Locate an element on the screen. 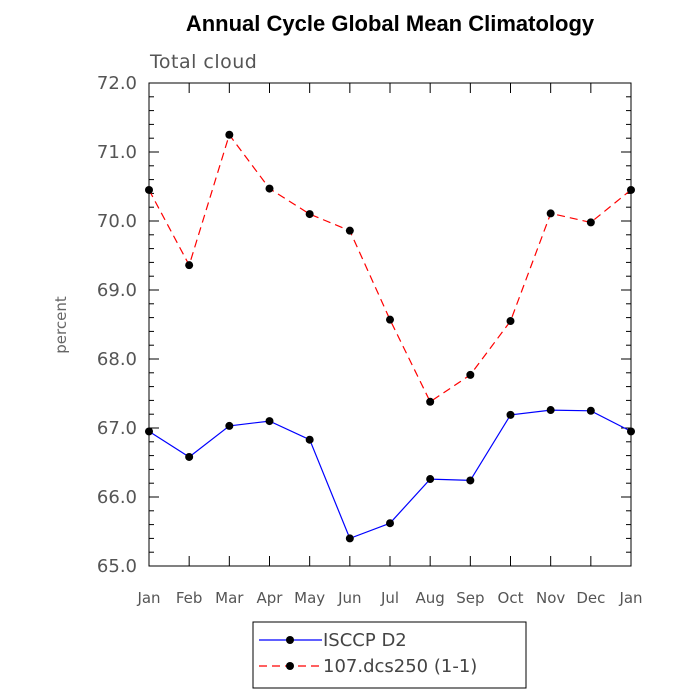 The image size is (700, 700). x-tick-label: May is located at coordinates (309, 598).